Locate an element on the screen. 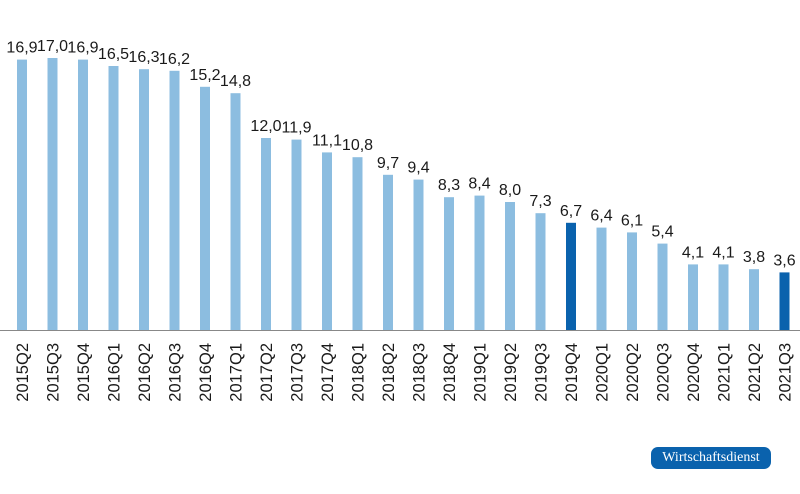  bar-2015Q3 is located at coordinates (52, 194).